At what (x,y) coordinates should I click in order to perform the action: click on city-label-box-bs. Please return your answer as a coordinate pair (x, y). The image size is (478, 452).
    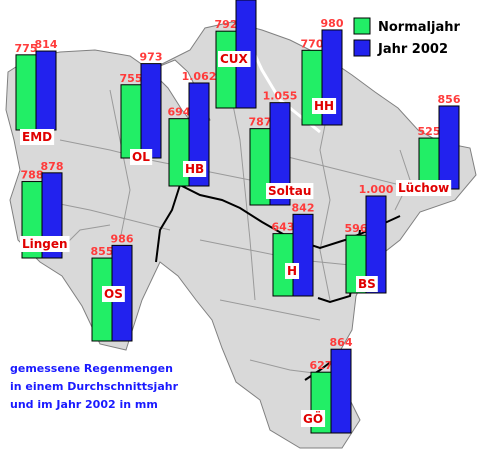
    Looking at the image, I should click on (367, 284).